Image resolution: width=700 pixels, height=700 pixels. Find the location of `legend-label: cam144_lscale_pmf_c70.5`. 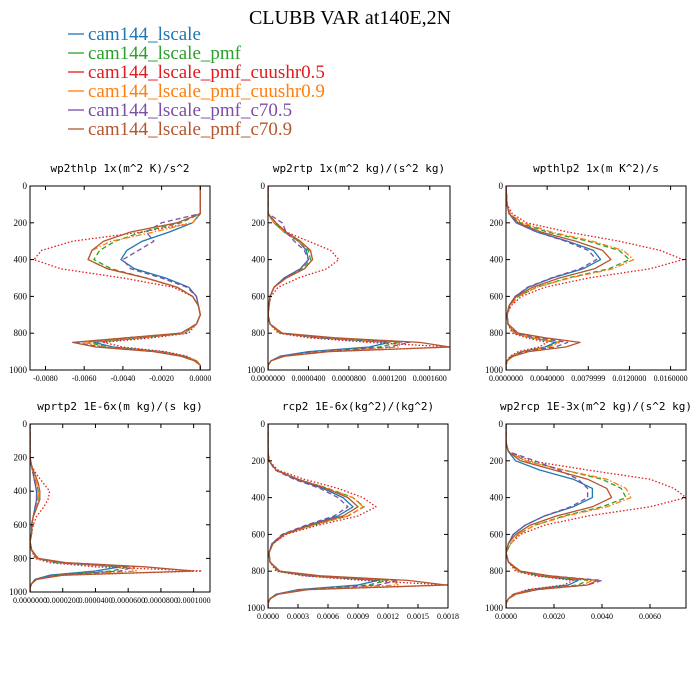

legend-label: cam144_lscale_pmf_c70.5 is located at coordinates (190, 110).